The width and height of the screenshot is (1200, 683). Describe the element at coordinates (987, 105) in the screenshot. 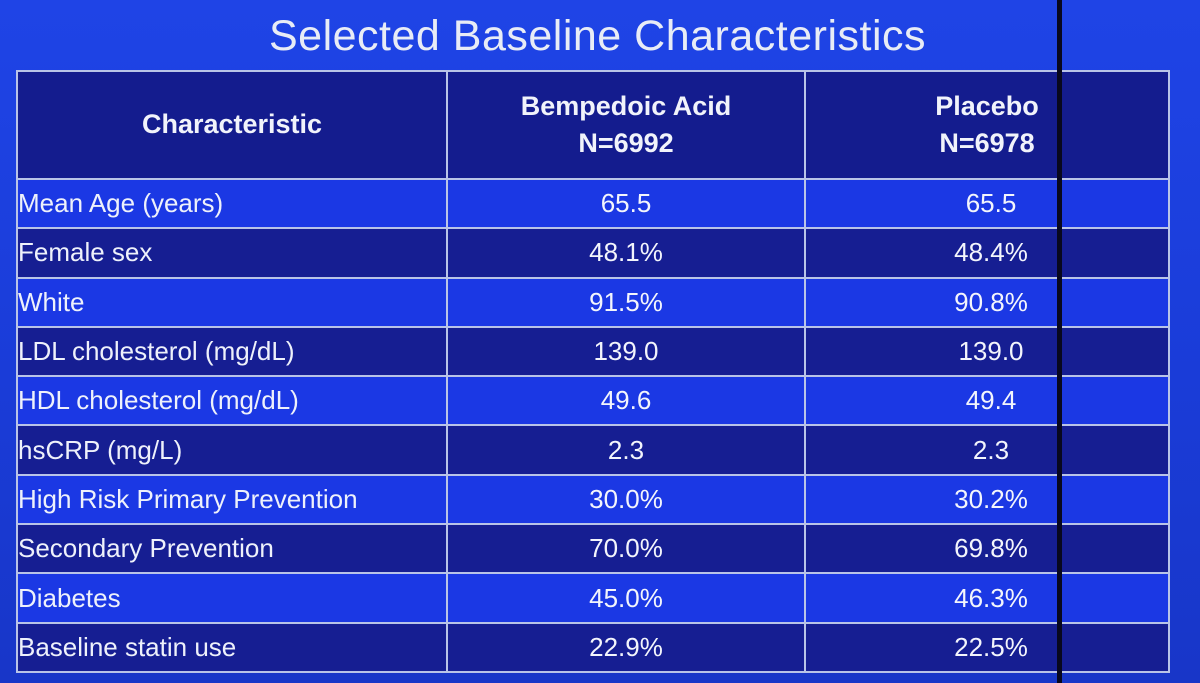

I see `header-placebo-name: Placebo` at that location.